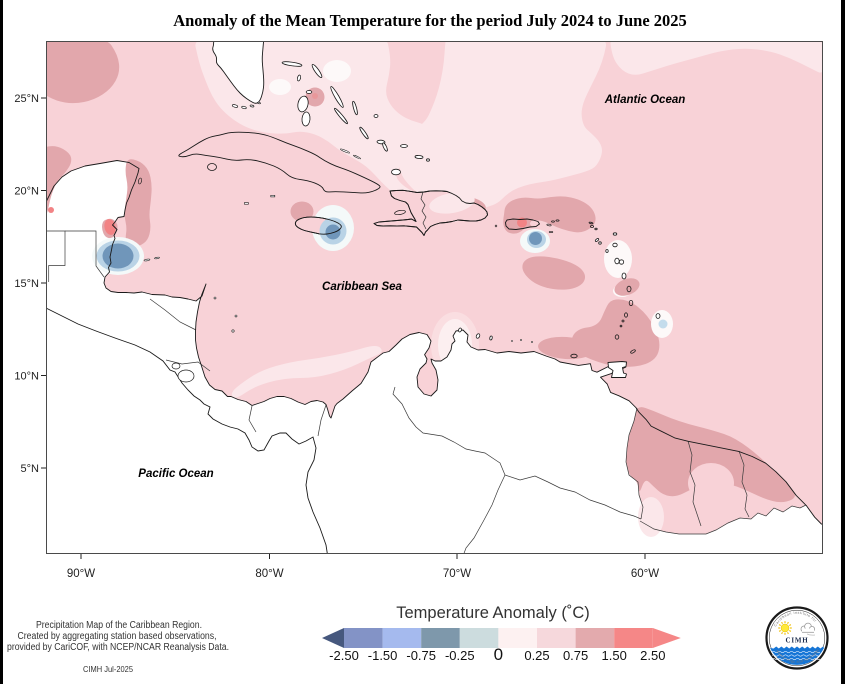 This screenshot has width=845, height=684. I want to click on svg-text: 80°W, so click(269, 574).